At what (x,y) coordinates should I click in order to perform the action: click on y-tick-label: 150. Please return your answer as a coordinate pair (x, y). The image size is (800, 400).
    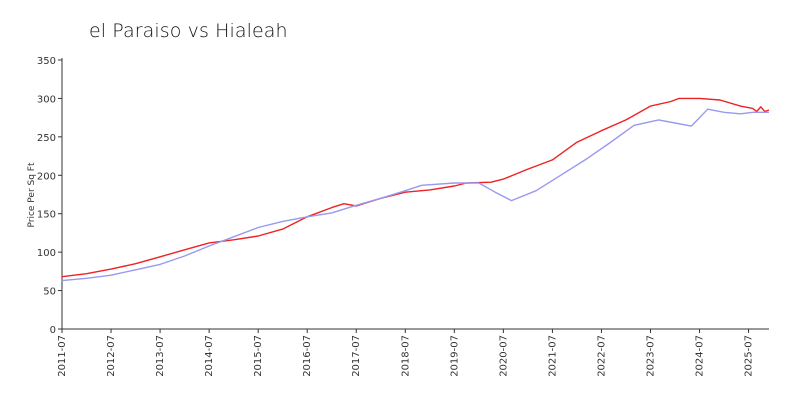
    Looking at the image, I should click on (46, 215).